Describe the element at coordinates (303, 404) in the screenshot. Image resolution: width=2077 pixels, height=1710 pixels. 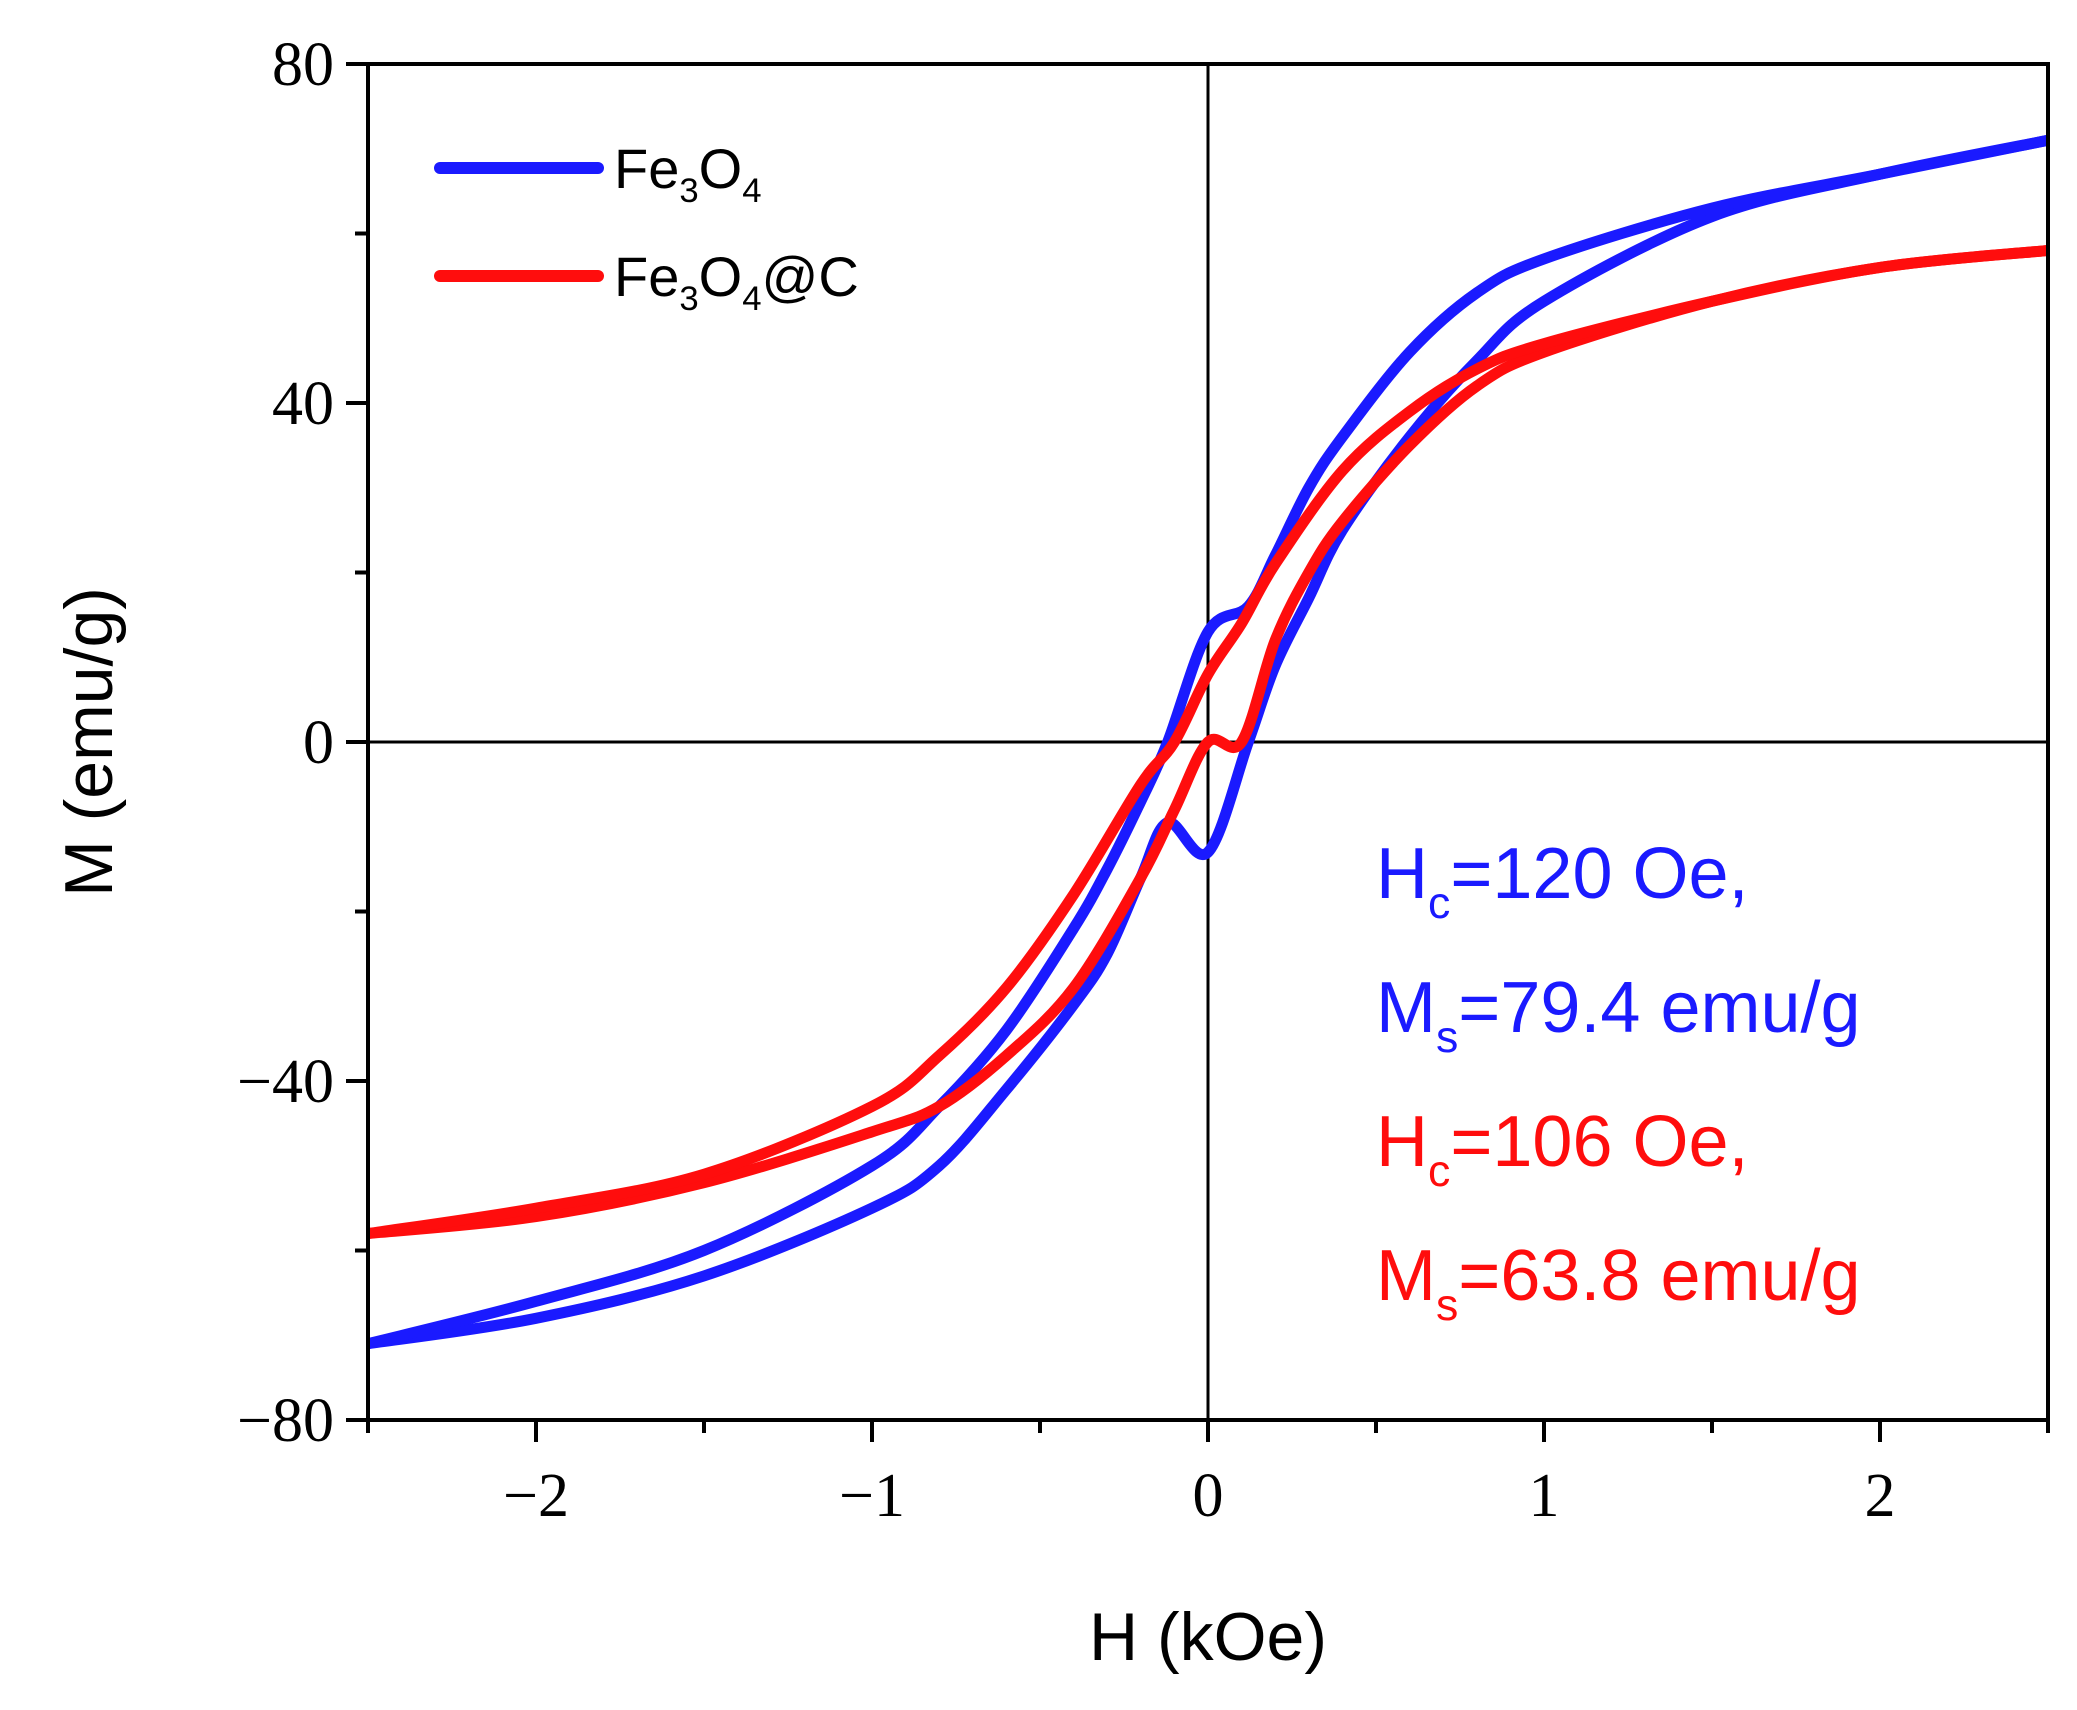
I see `y-tick-label: 40` at that location.